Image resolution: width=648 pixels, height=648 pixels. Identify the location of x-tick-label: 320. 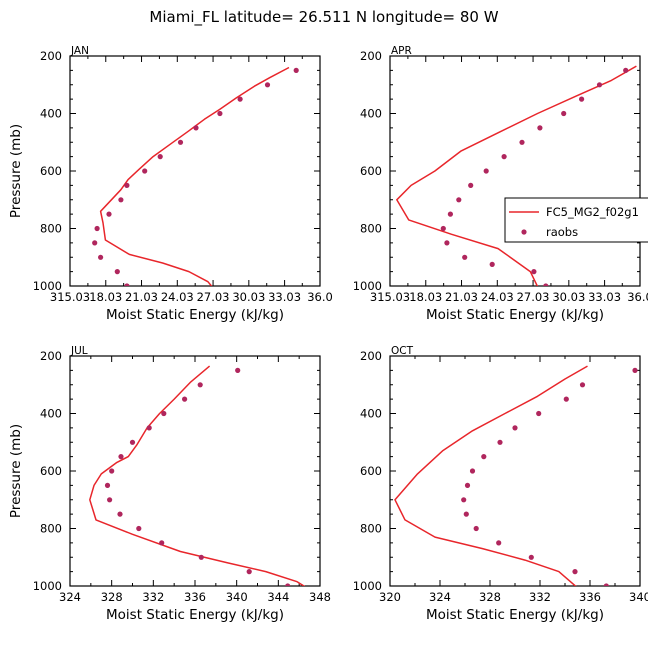
(390, 597).